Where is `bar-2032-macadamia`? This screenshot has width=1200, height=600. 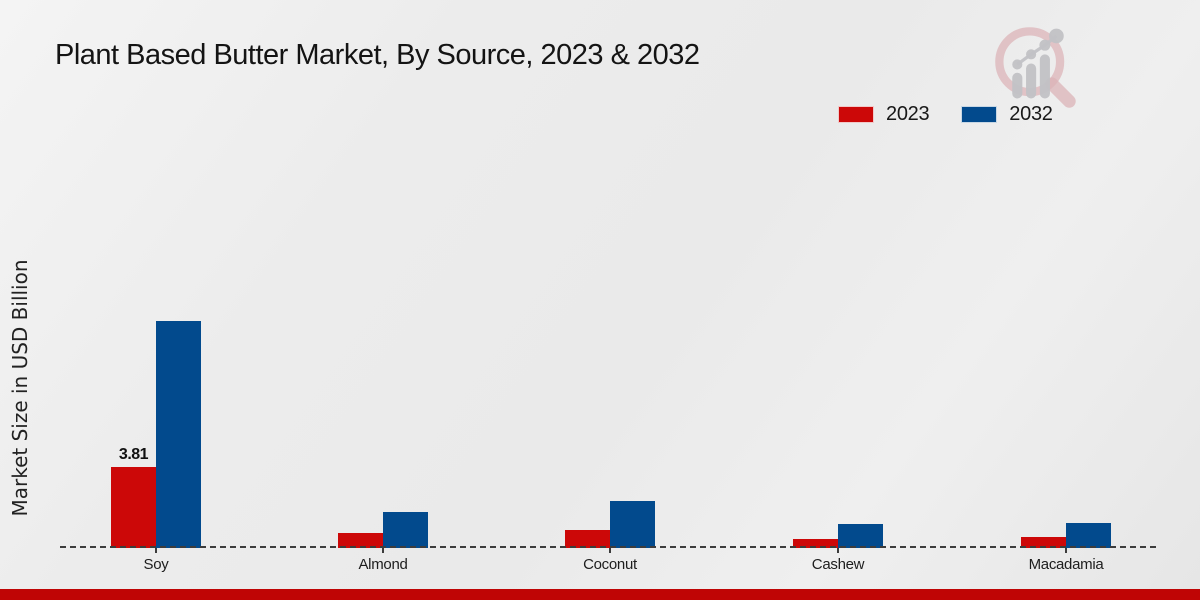 bar-2032-macadamia is located at coordinates (1088, 535).